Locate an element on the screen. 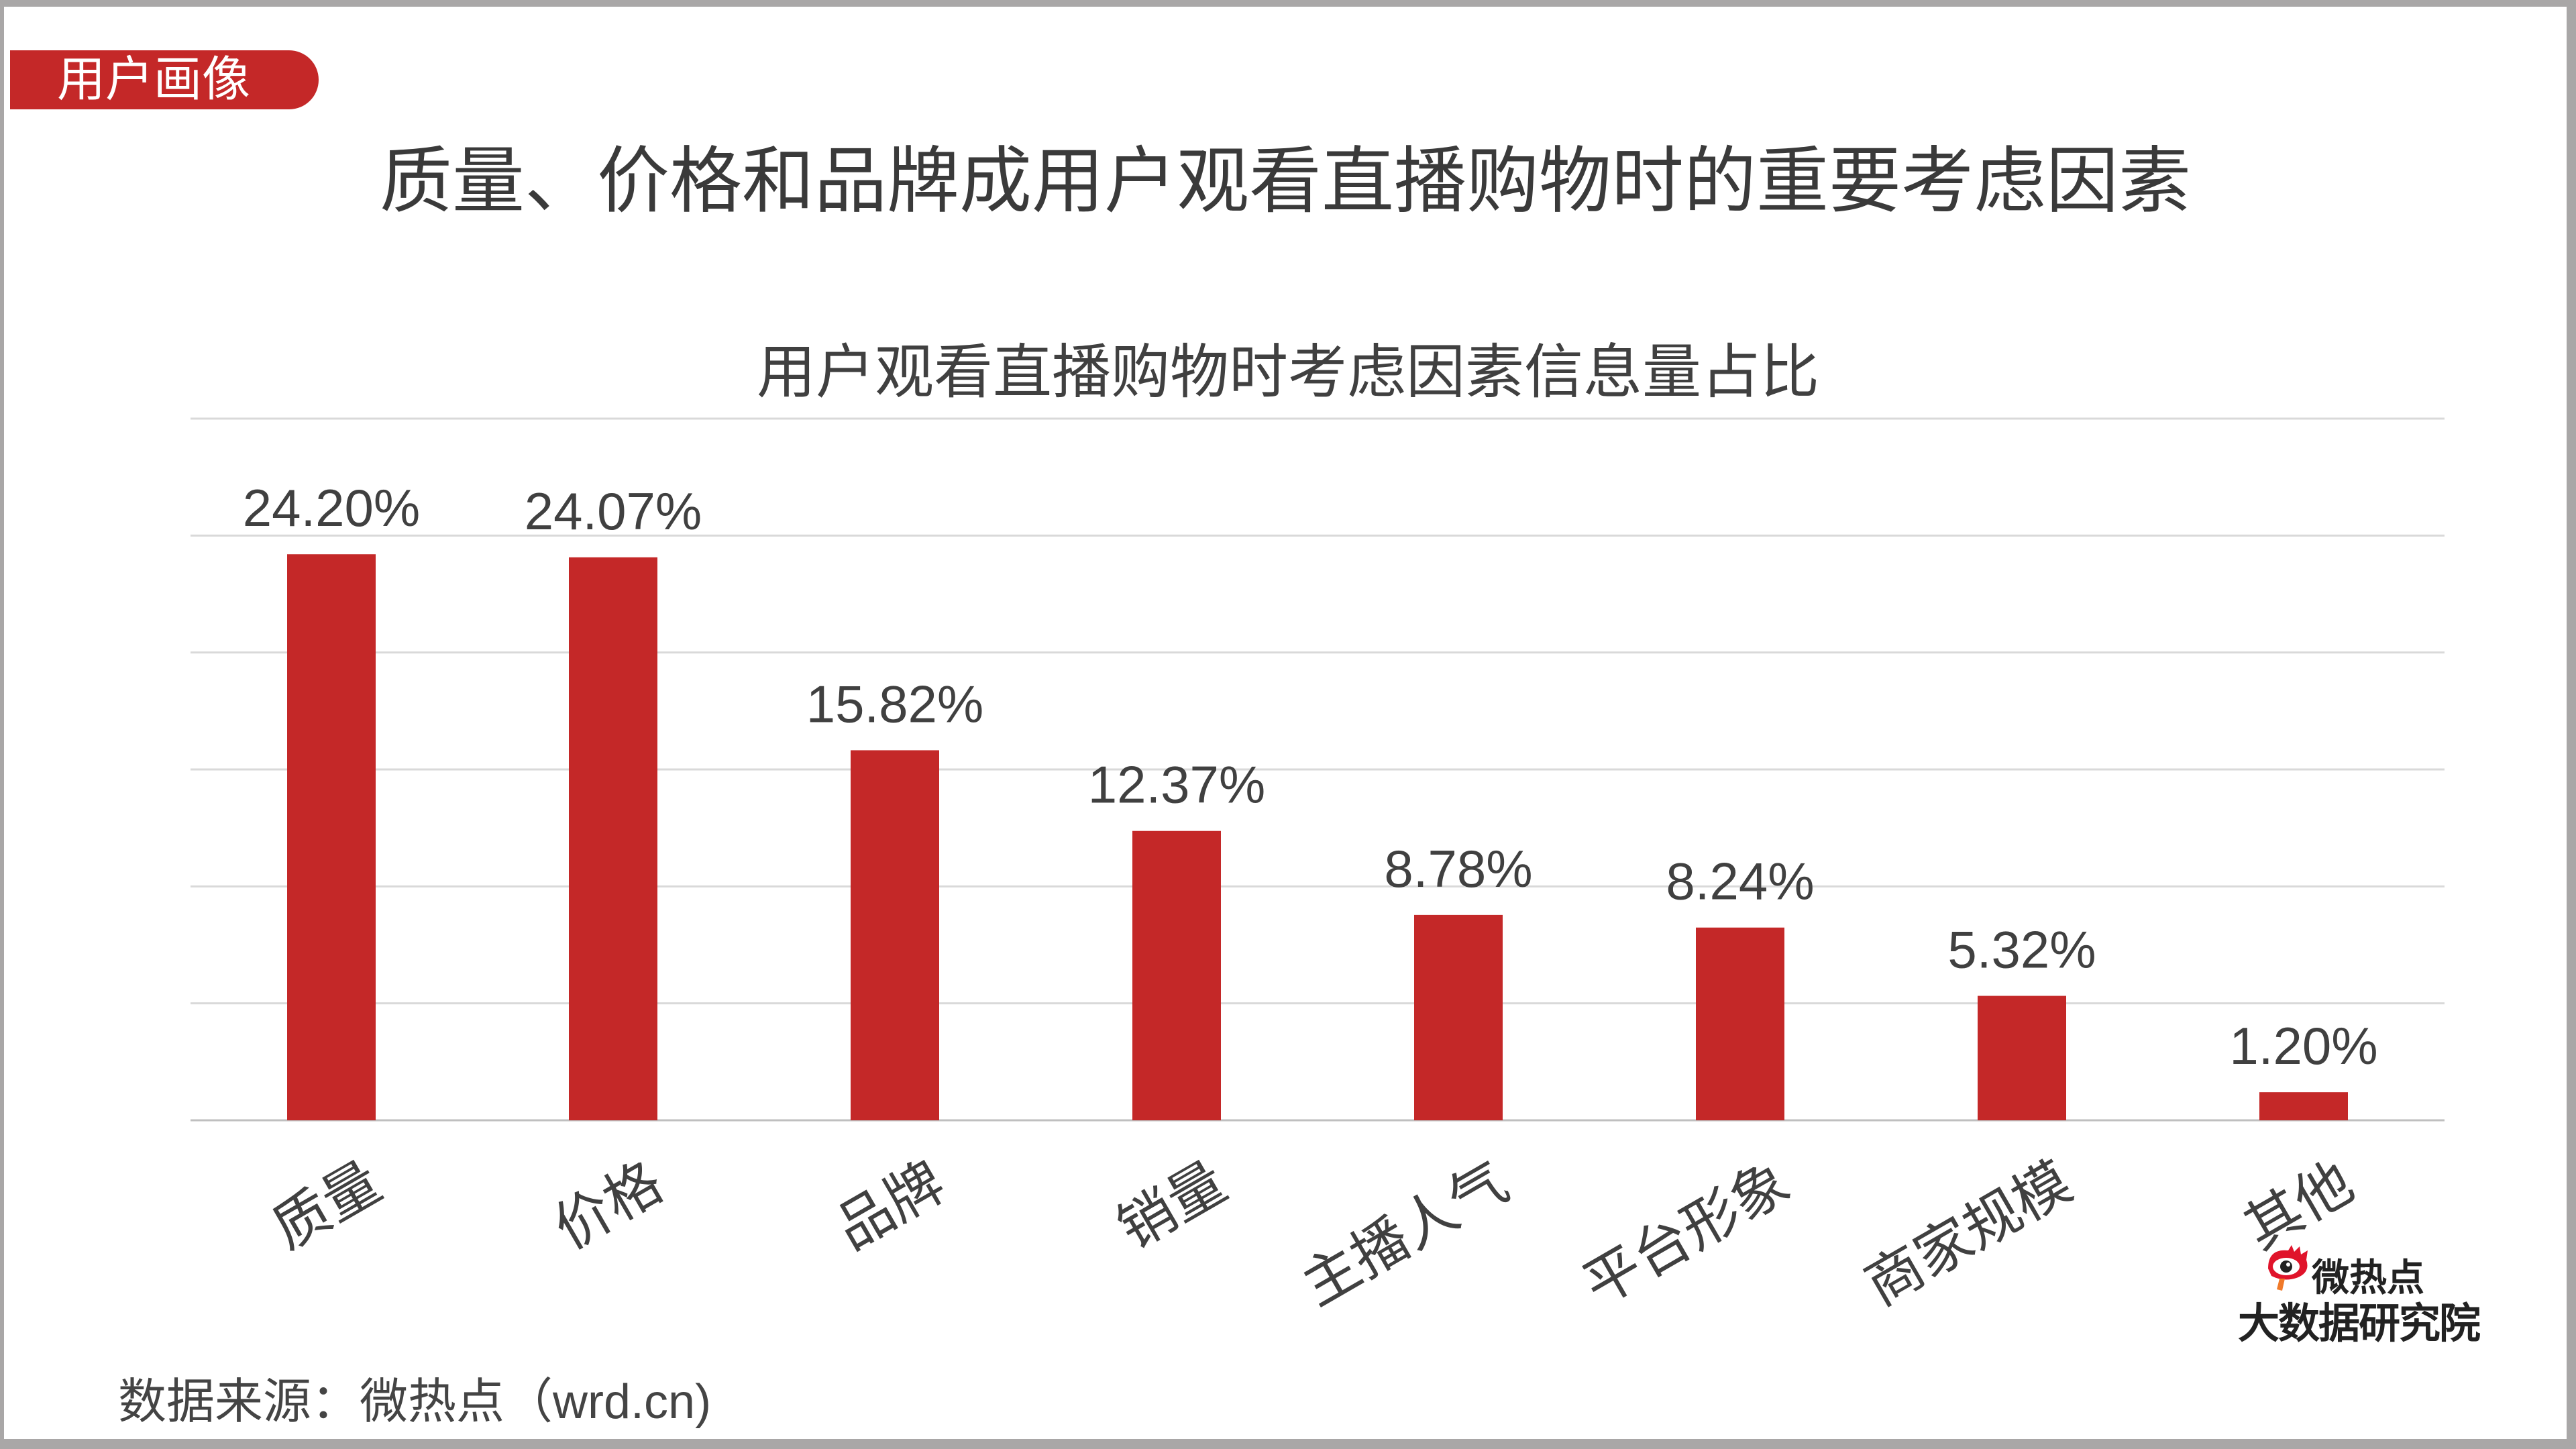  data-label: 12.37% is located at coordinates (1177, 784).